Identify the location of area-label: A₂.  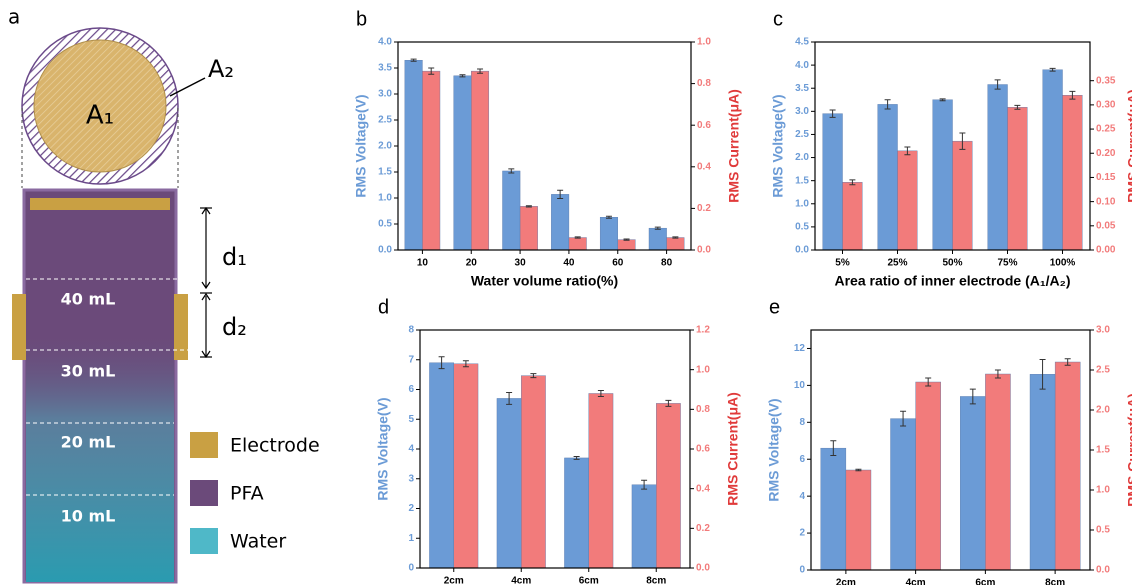
(221, 69).